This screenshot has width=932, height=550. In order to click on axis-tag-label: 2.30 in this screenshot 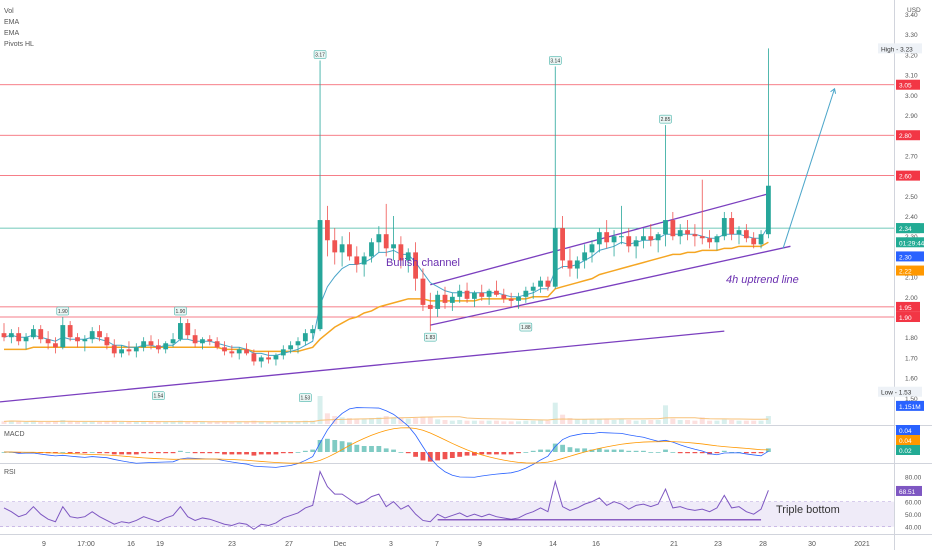, I will do `click(905, 257)`.